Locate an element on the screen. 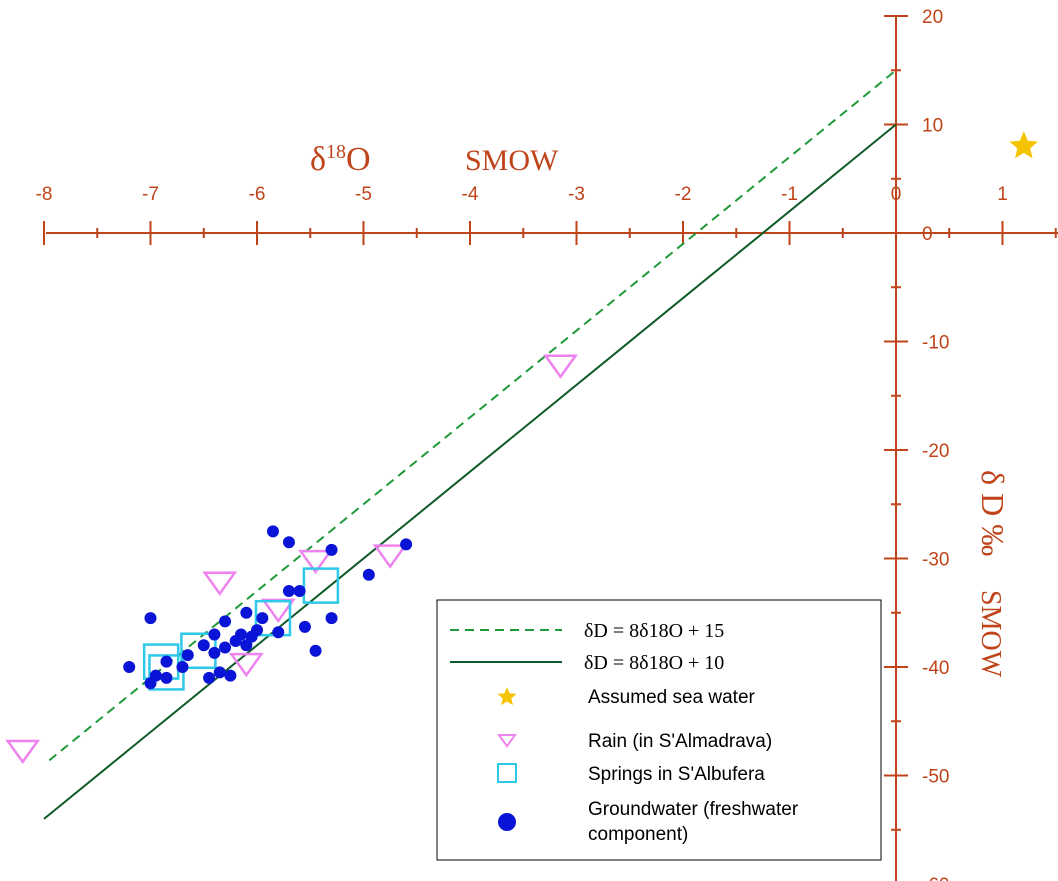 The image size is (1058, 881). x-tick-label: -5 is located at coordinates (363, 194).